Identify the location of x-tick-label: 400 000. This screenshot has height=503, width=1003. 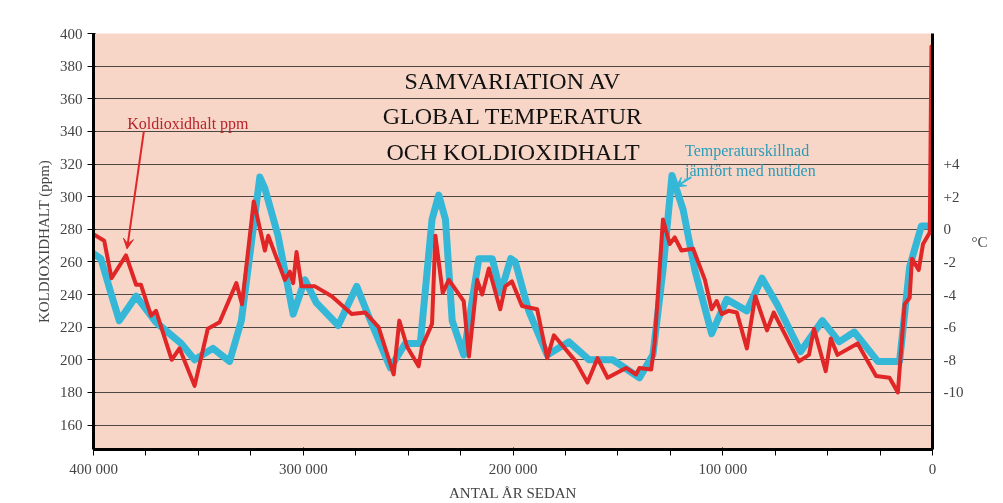
(93, 468).